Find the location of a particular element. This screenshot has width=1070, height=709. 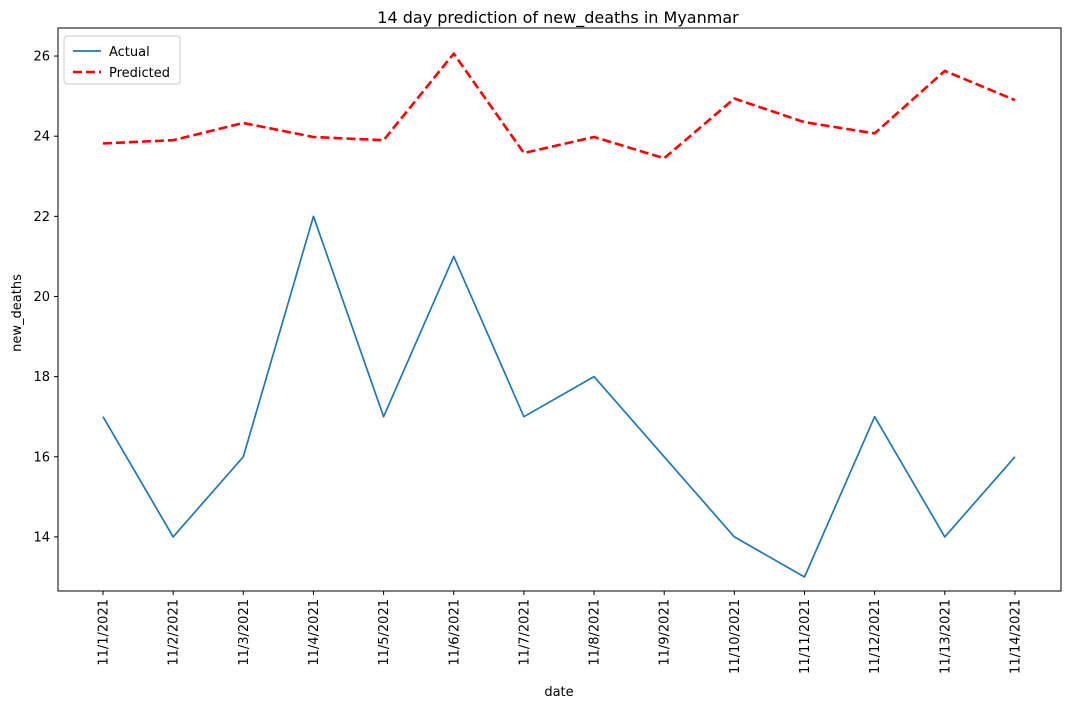

x-tick-label: 11/2/2021 is located at coordinates (174, 632).